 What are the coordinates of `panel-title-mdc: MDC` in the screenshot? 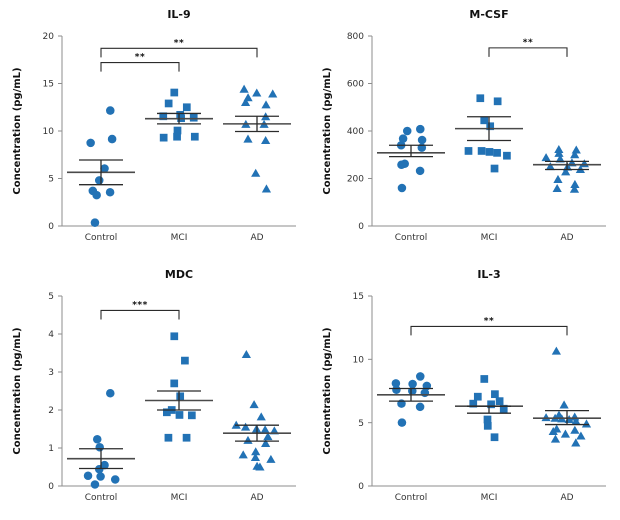 It's located at (179, 274).